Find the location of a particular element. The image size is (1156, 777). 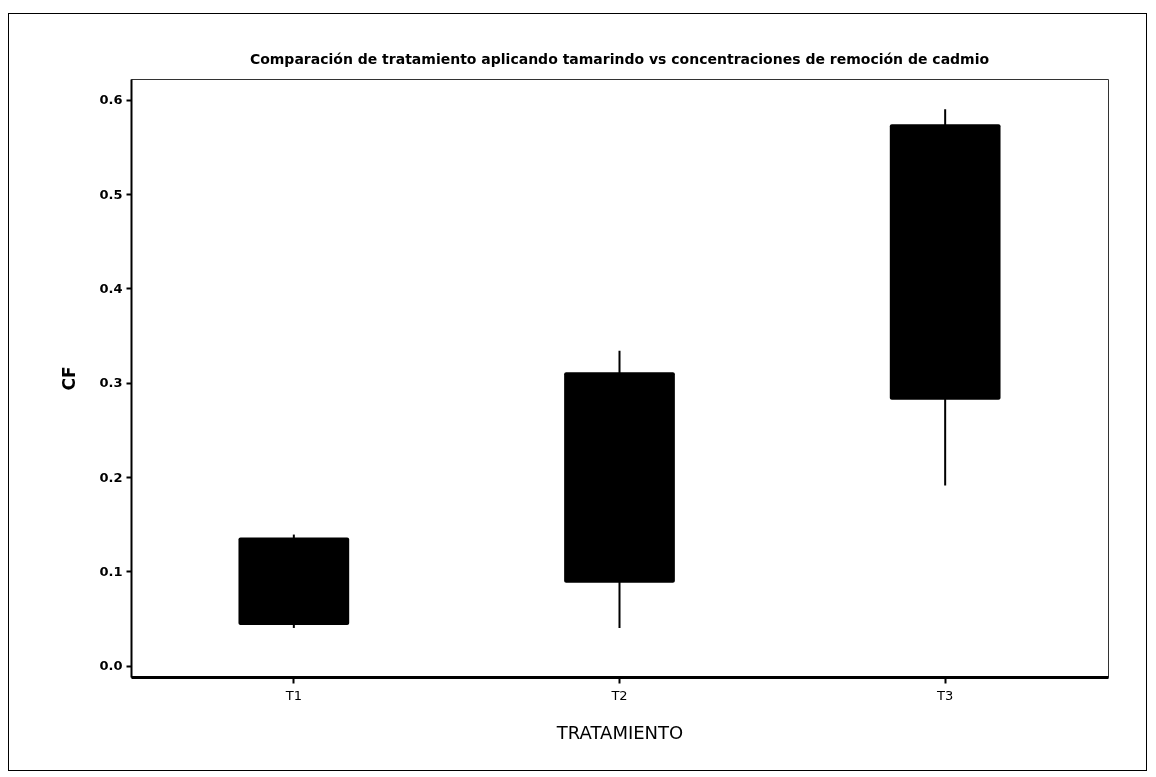

y-tick-label: 0.6 is located at coordinates (111, 100).